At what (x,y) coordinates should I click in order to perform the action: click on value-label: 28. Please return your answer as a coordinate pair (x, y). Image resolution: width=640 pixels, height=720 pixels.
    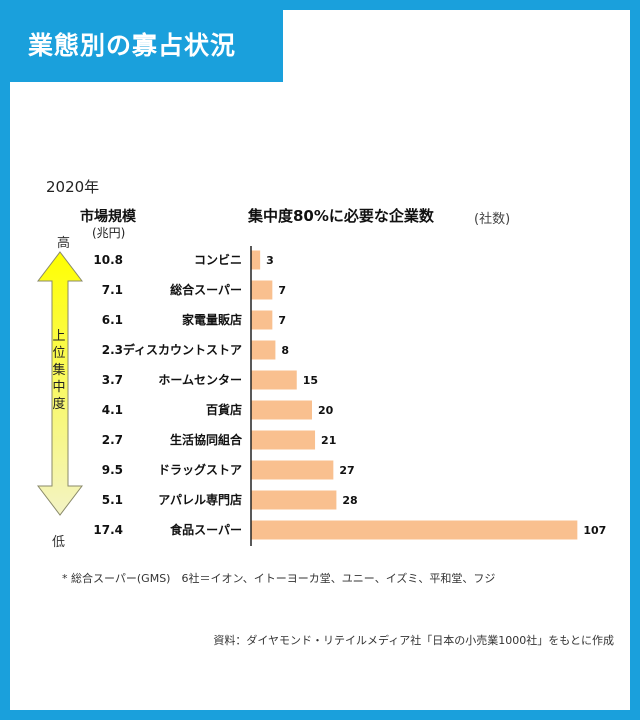
    Looking at the image, I should click on (349, 500).